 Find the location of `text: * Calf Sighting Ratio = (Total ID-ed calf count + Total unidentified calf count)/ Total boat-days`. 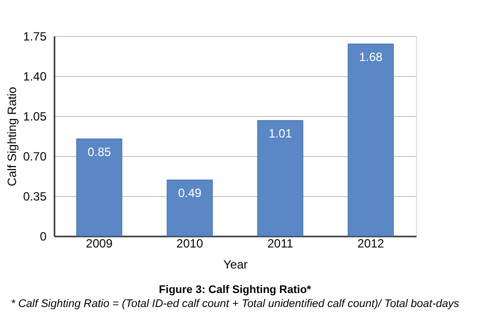

text: * Calf Sighting Ratio = (Total ID-ed calf count + Total unidentified calf count)/ Total boat-days is located at coordinates (235, 304).